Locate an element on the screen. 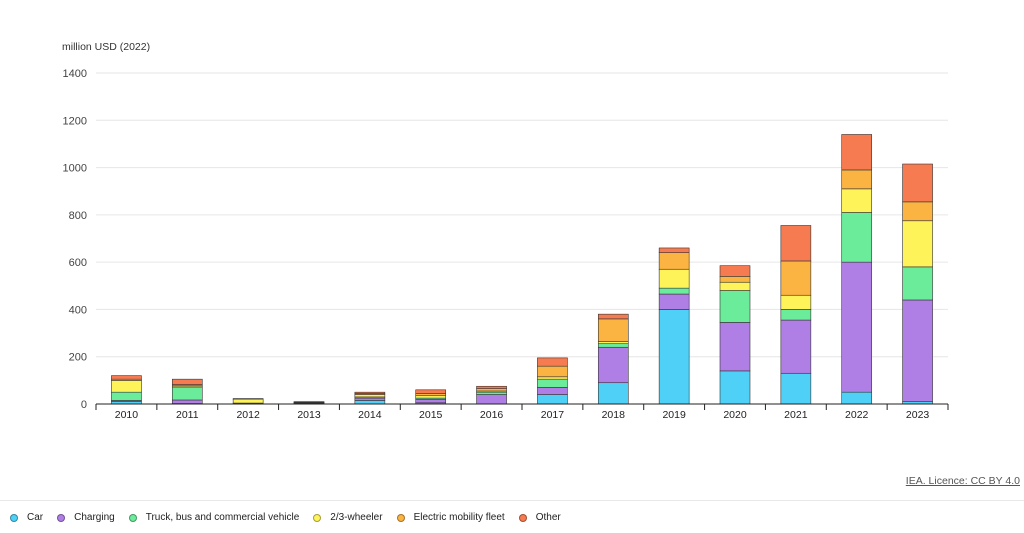 The width and height of the screenshot is (1024, 533). x-tick-label: 2016 is located at coordinates (492, 415).